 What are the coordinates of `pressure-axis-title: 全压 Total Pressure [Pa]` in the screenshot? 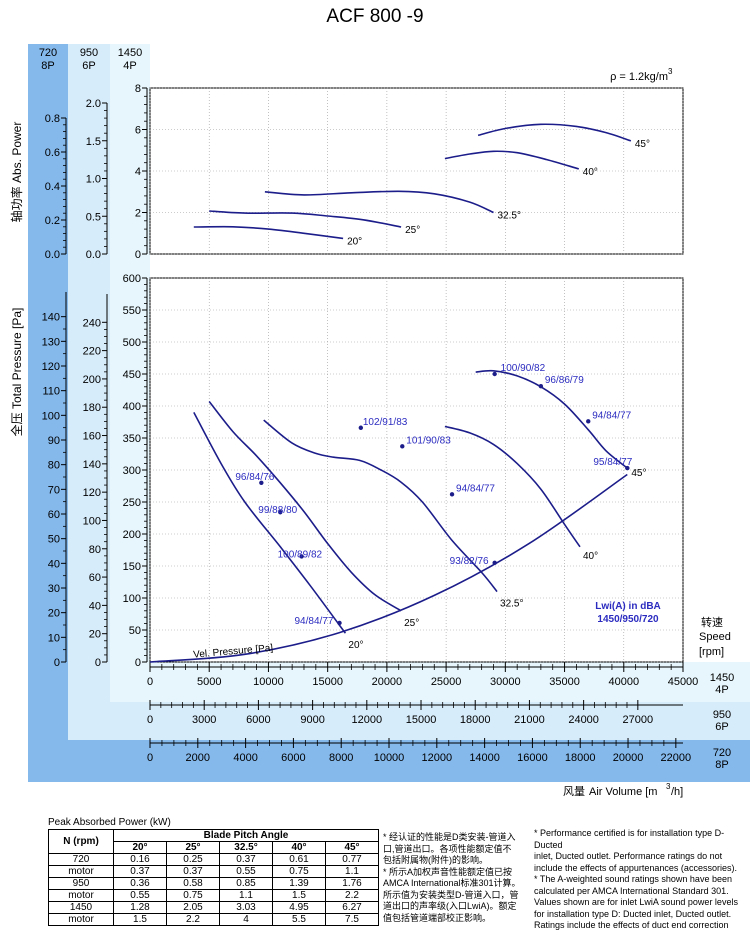 It's located at (16, 372).